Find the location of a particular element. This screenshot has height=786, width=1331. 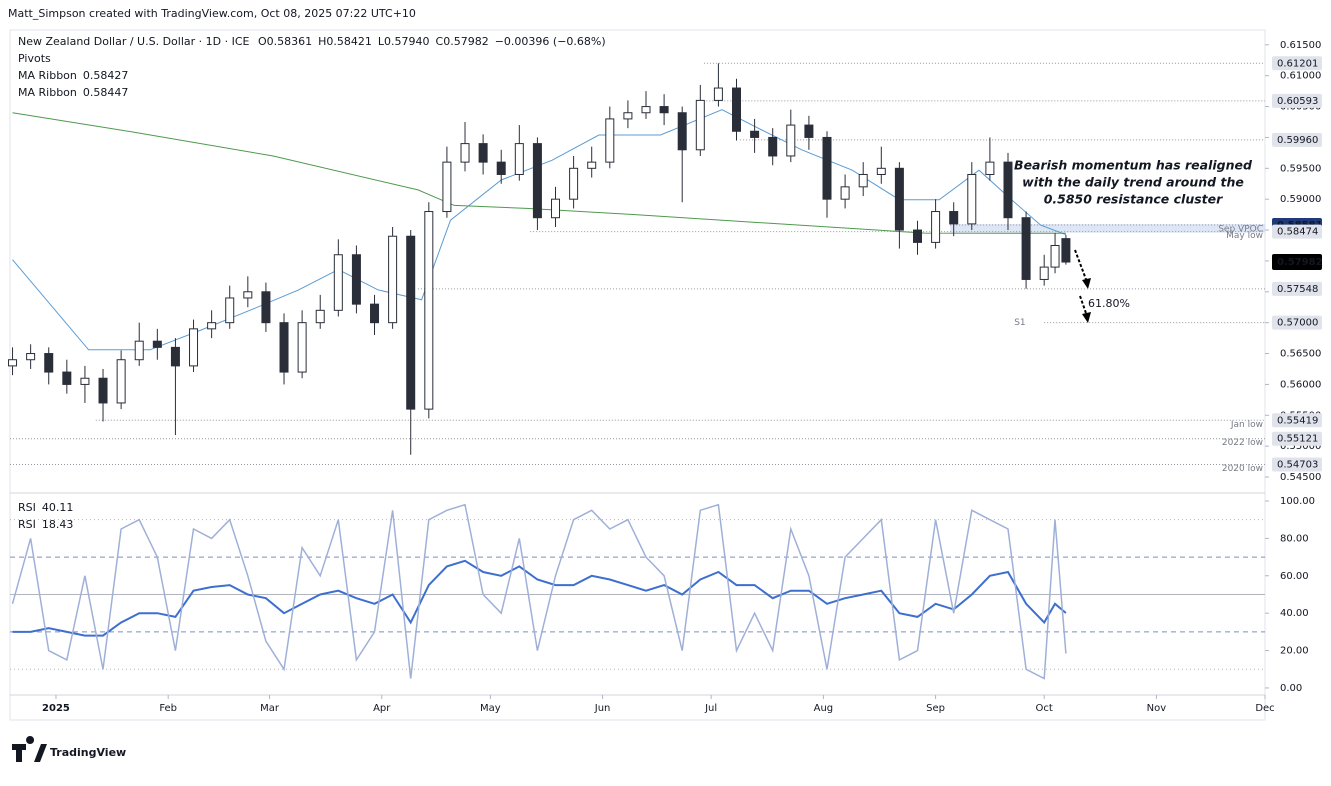

ohlc-value: O0.58361 is located at coordinates (285, 41).